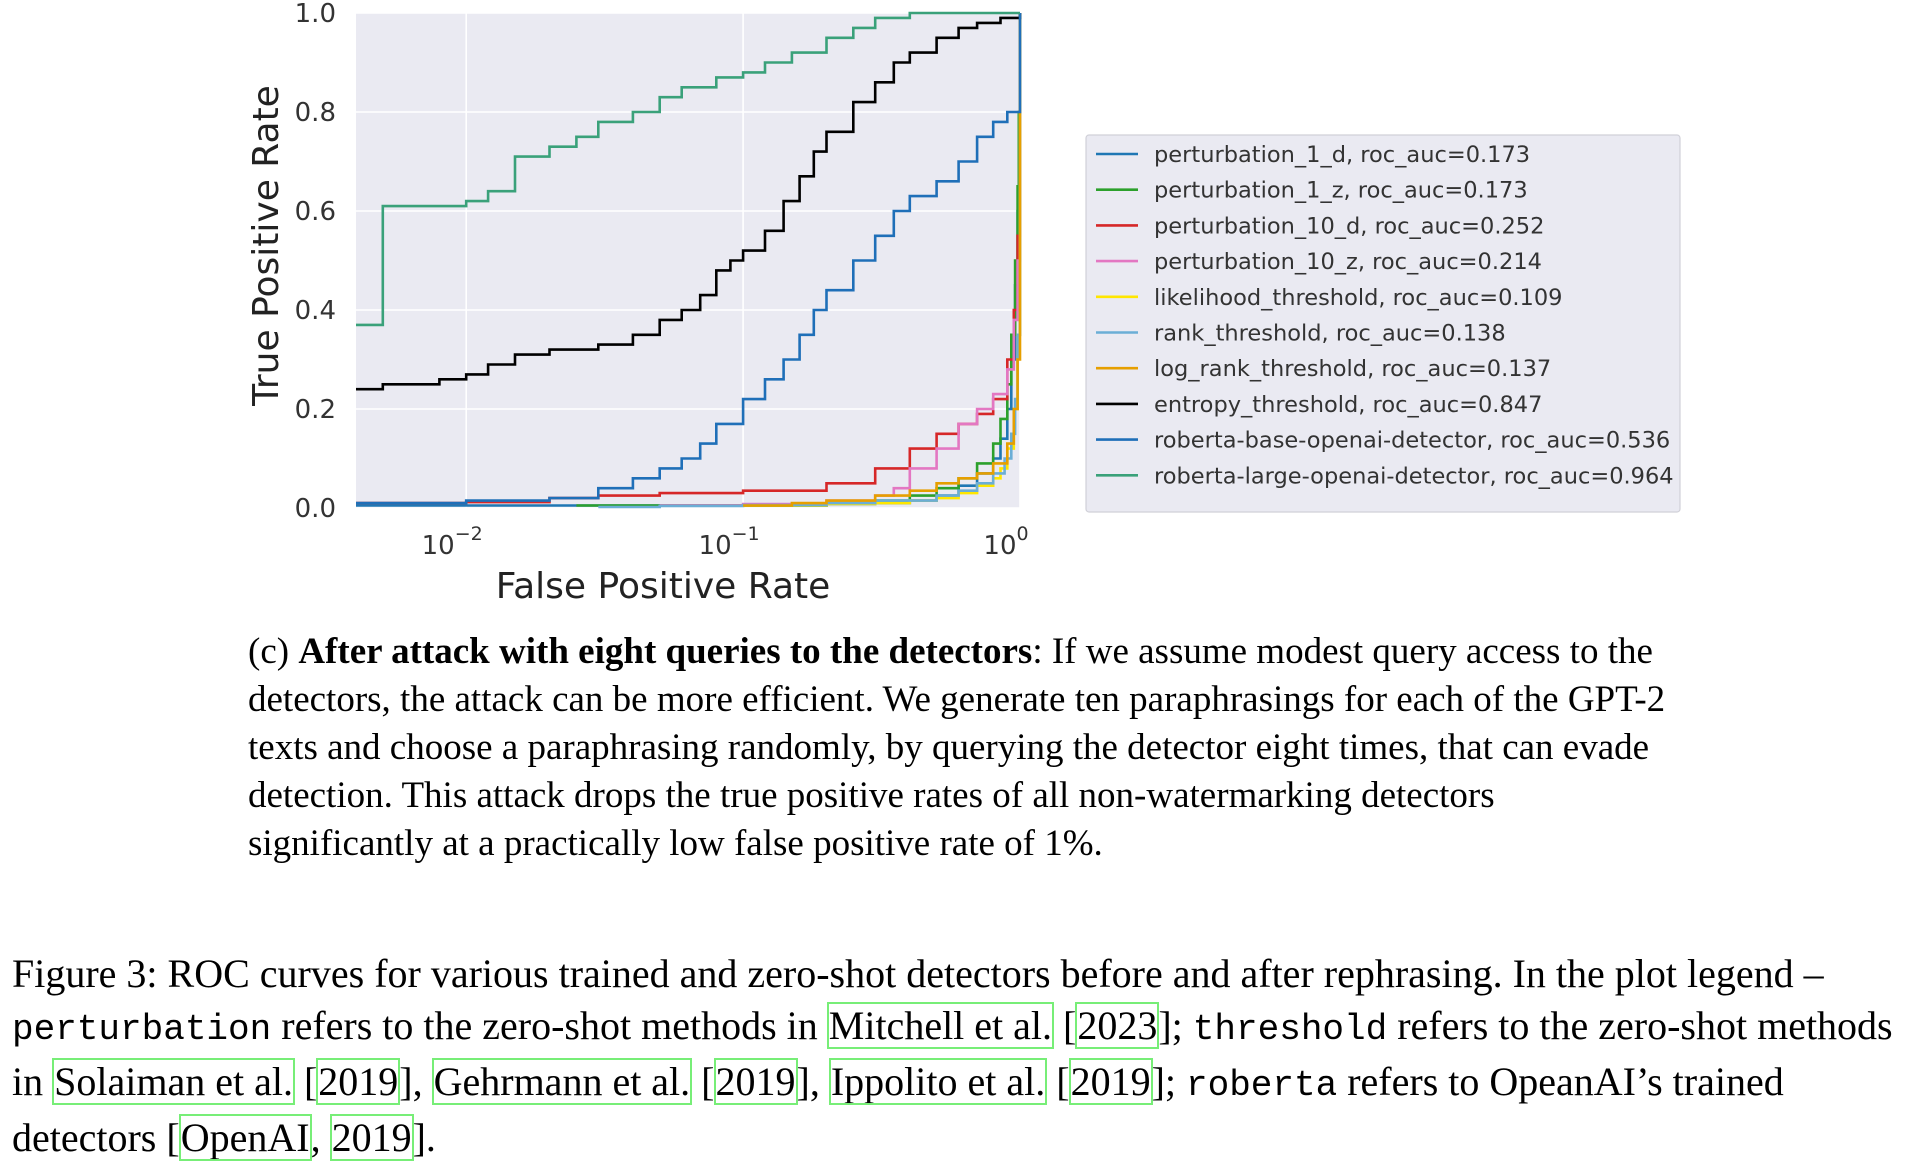 The width and height of the screenshot is (1930, 1176). Describe the element at coordinates (173, 1081) in the screenshot. I see `citation-link: Solaiman et al.` at that location.